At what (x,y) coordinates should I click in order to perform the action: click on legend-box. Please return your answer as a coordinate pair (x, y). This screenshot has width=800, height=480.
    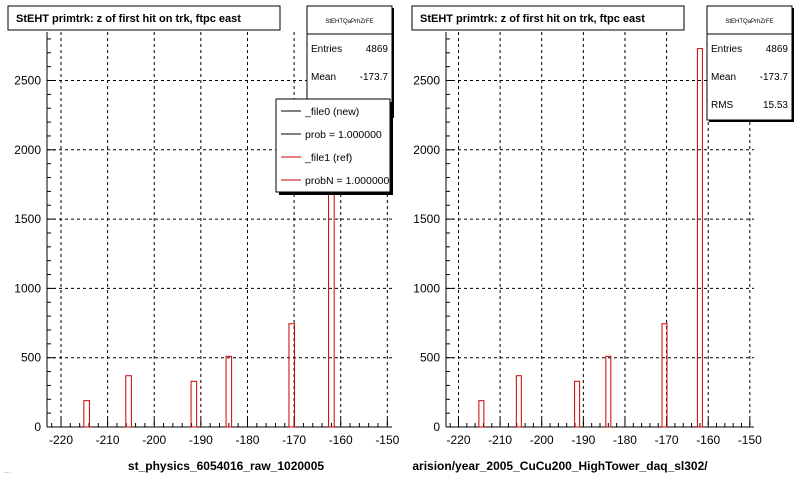
    Looking at the image, I should click on (333, 145).